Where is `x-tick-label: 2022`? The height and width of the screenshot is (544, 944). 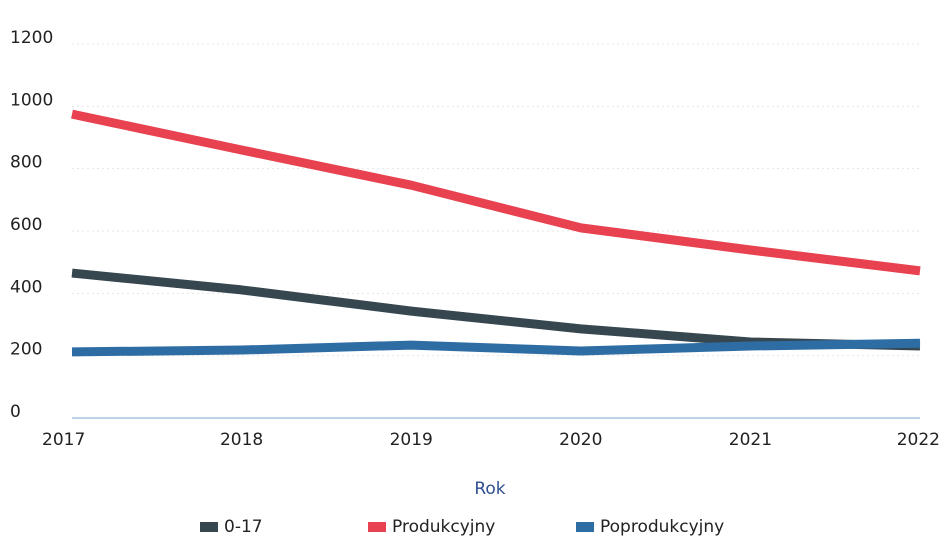
x-tick-label: 2022 is located at coordinates (918, 440).